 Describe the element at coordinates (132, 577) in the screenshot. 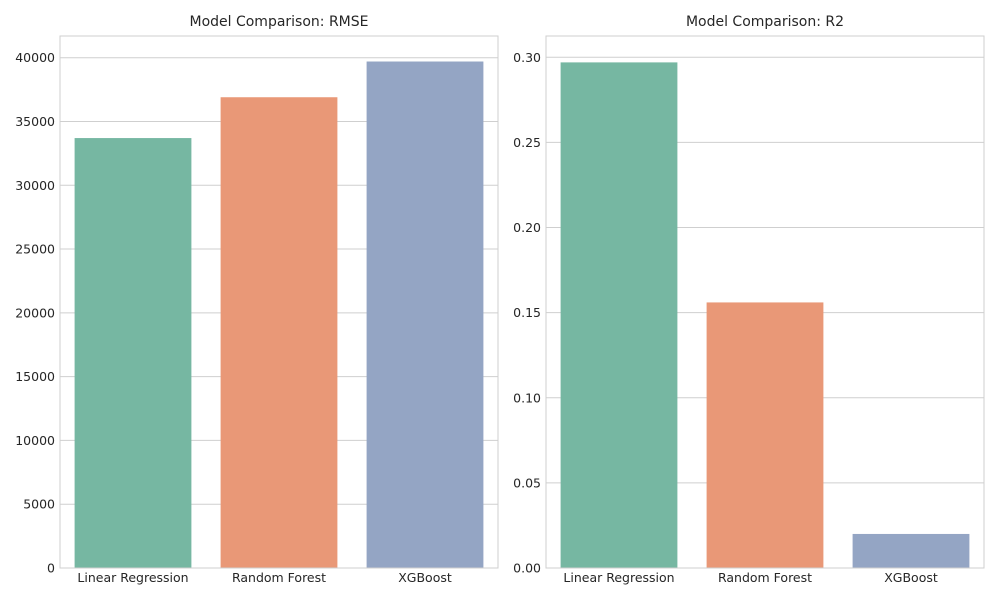

I see `rmse-x-tick-label: Linear Regression` at that location.